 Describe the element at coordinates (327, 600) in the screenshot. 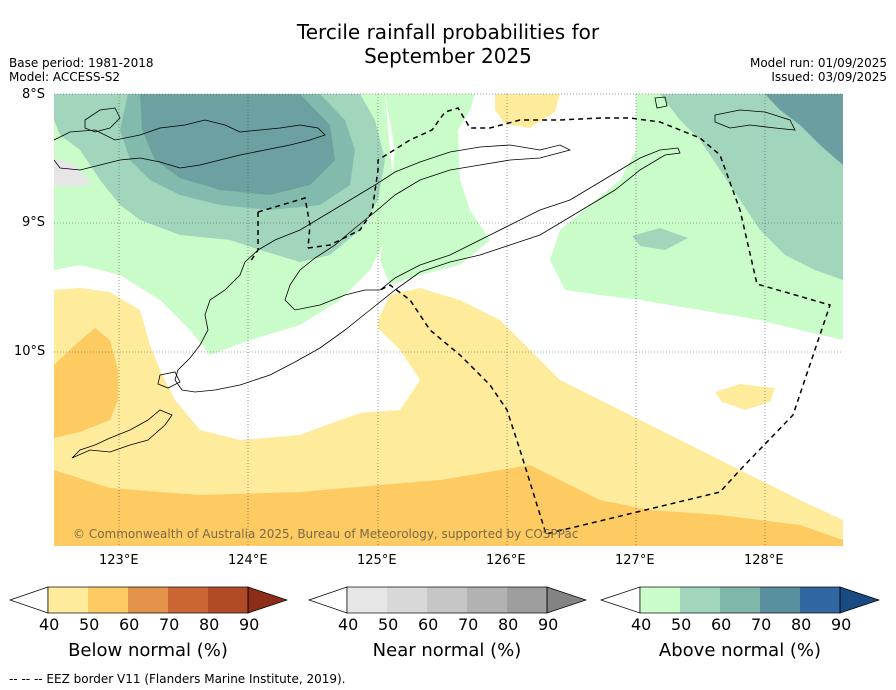

I see `cbar-near-min-arrow` at that location.